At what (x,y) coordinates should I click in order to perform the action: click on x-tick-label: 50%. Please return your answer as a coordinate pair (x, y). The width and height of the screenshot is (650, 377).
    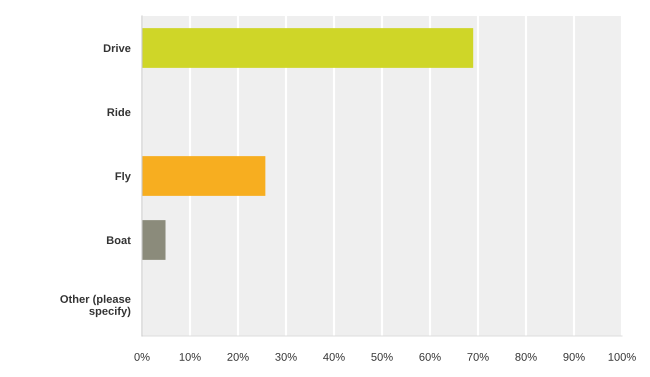
    Looking at the image, I should click on (382, 356).